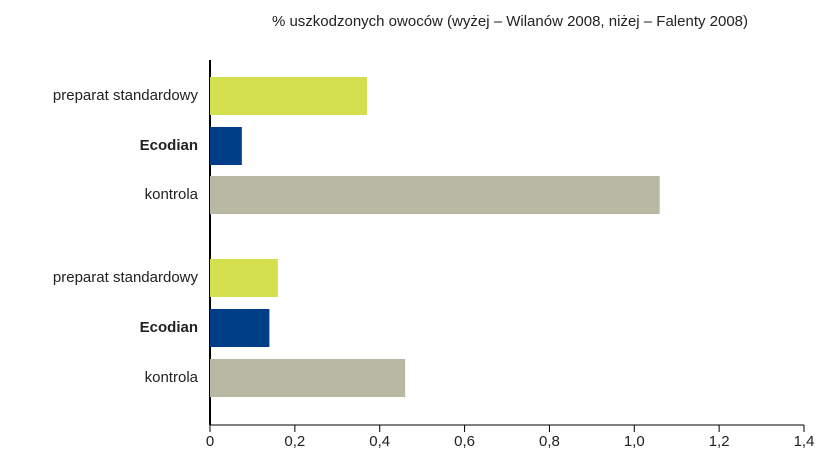  Describe the element at coordinates (379, 441) in the screenshot. I see `x-tick-label: 0,4` at that location.